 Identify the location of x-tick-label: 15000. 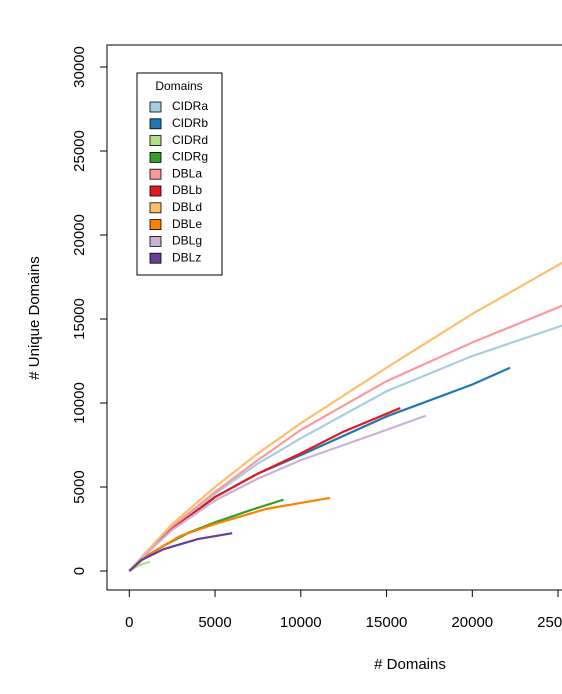
(387, 622).